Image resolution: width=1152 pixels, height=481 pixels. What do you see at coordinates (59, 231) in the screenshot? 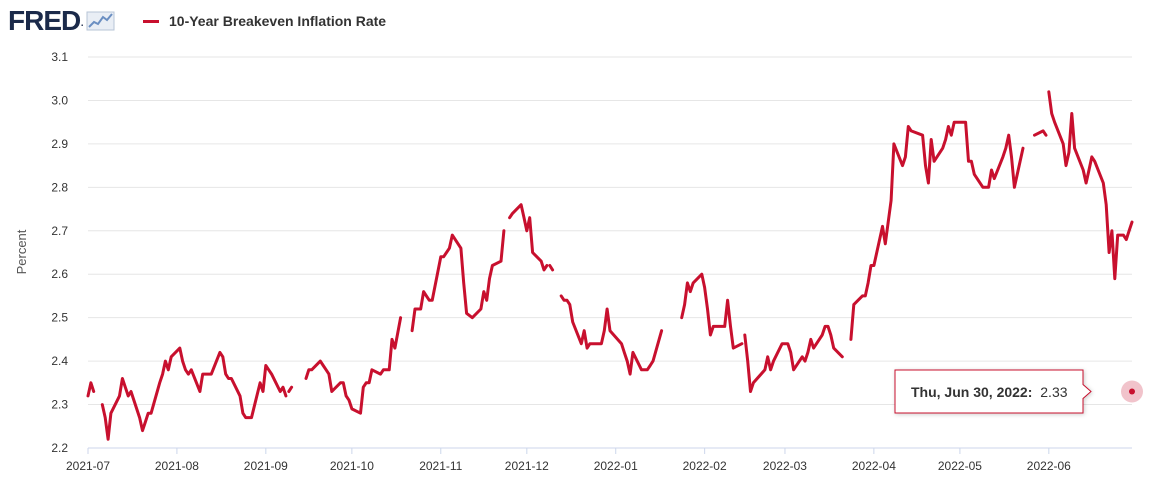
I see `y-tick-label: 2.7` at bounding box center [59, 231].